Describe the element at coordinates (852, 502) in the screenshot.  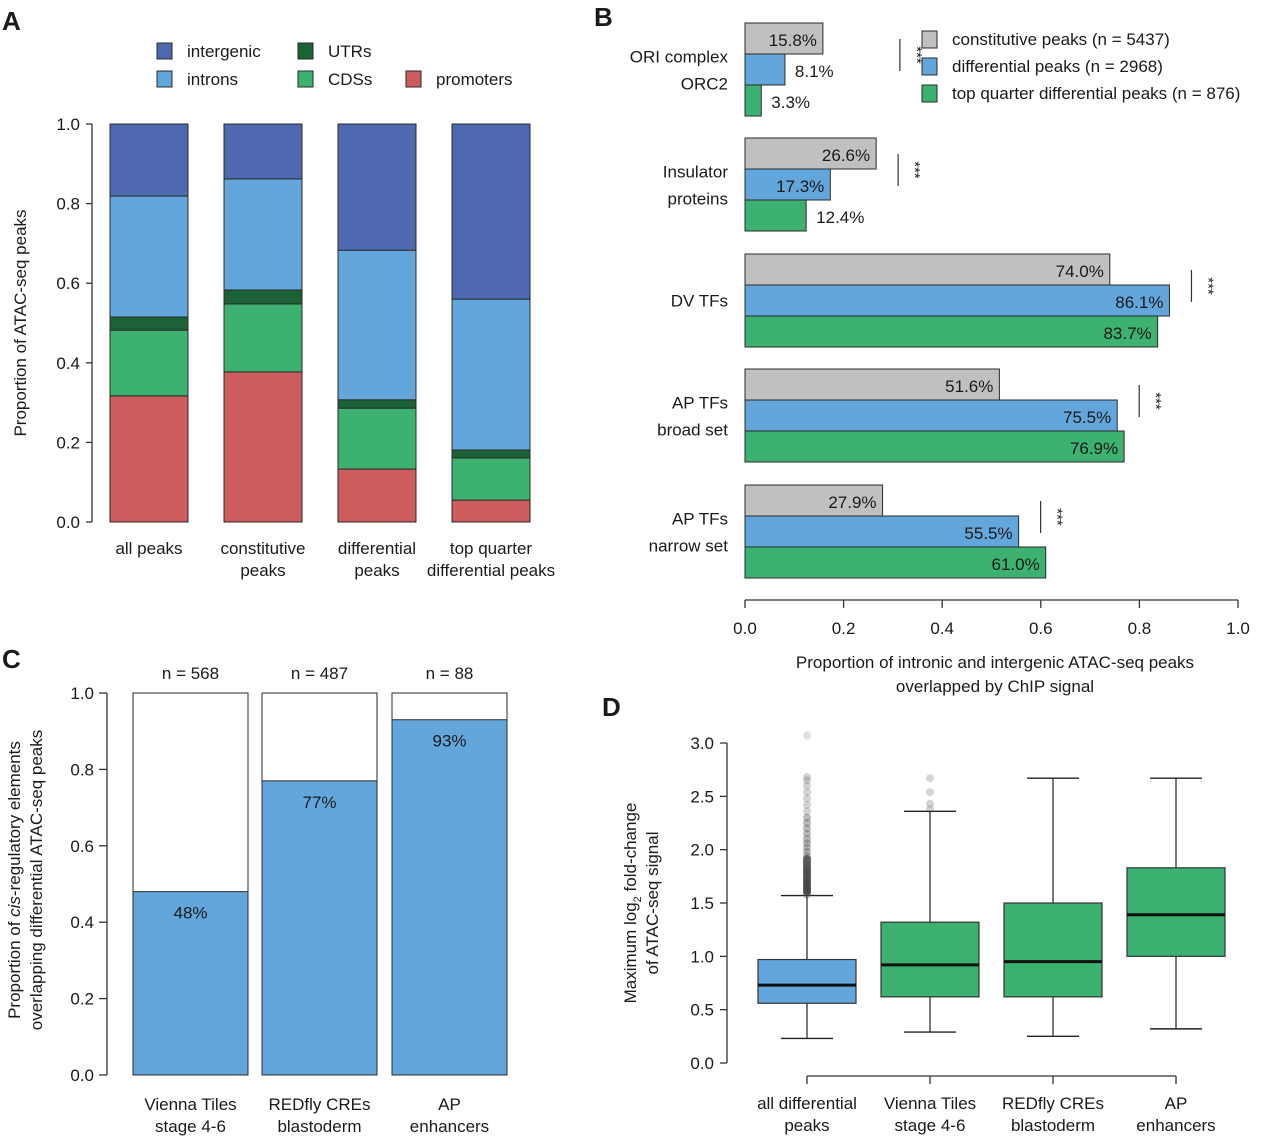
I see `bar-value-label: 27.9%` at that location.